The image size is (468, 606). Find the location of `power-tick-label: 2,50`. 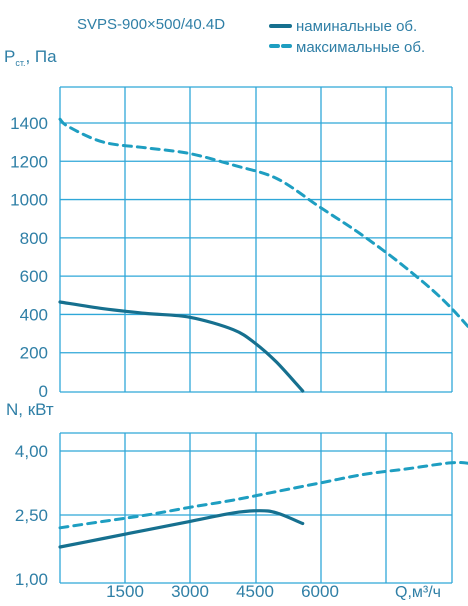

power-tick-label: 2,50 is located at coordinates (31, 515).